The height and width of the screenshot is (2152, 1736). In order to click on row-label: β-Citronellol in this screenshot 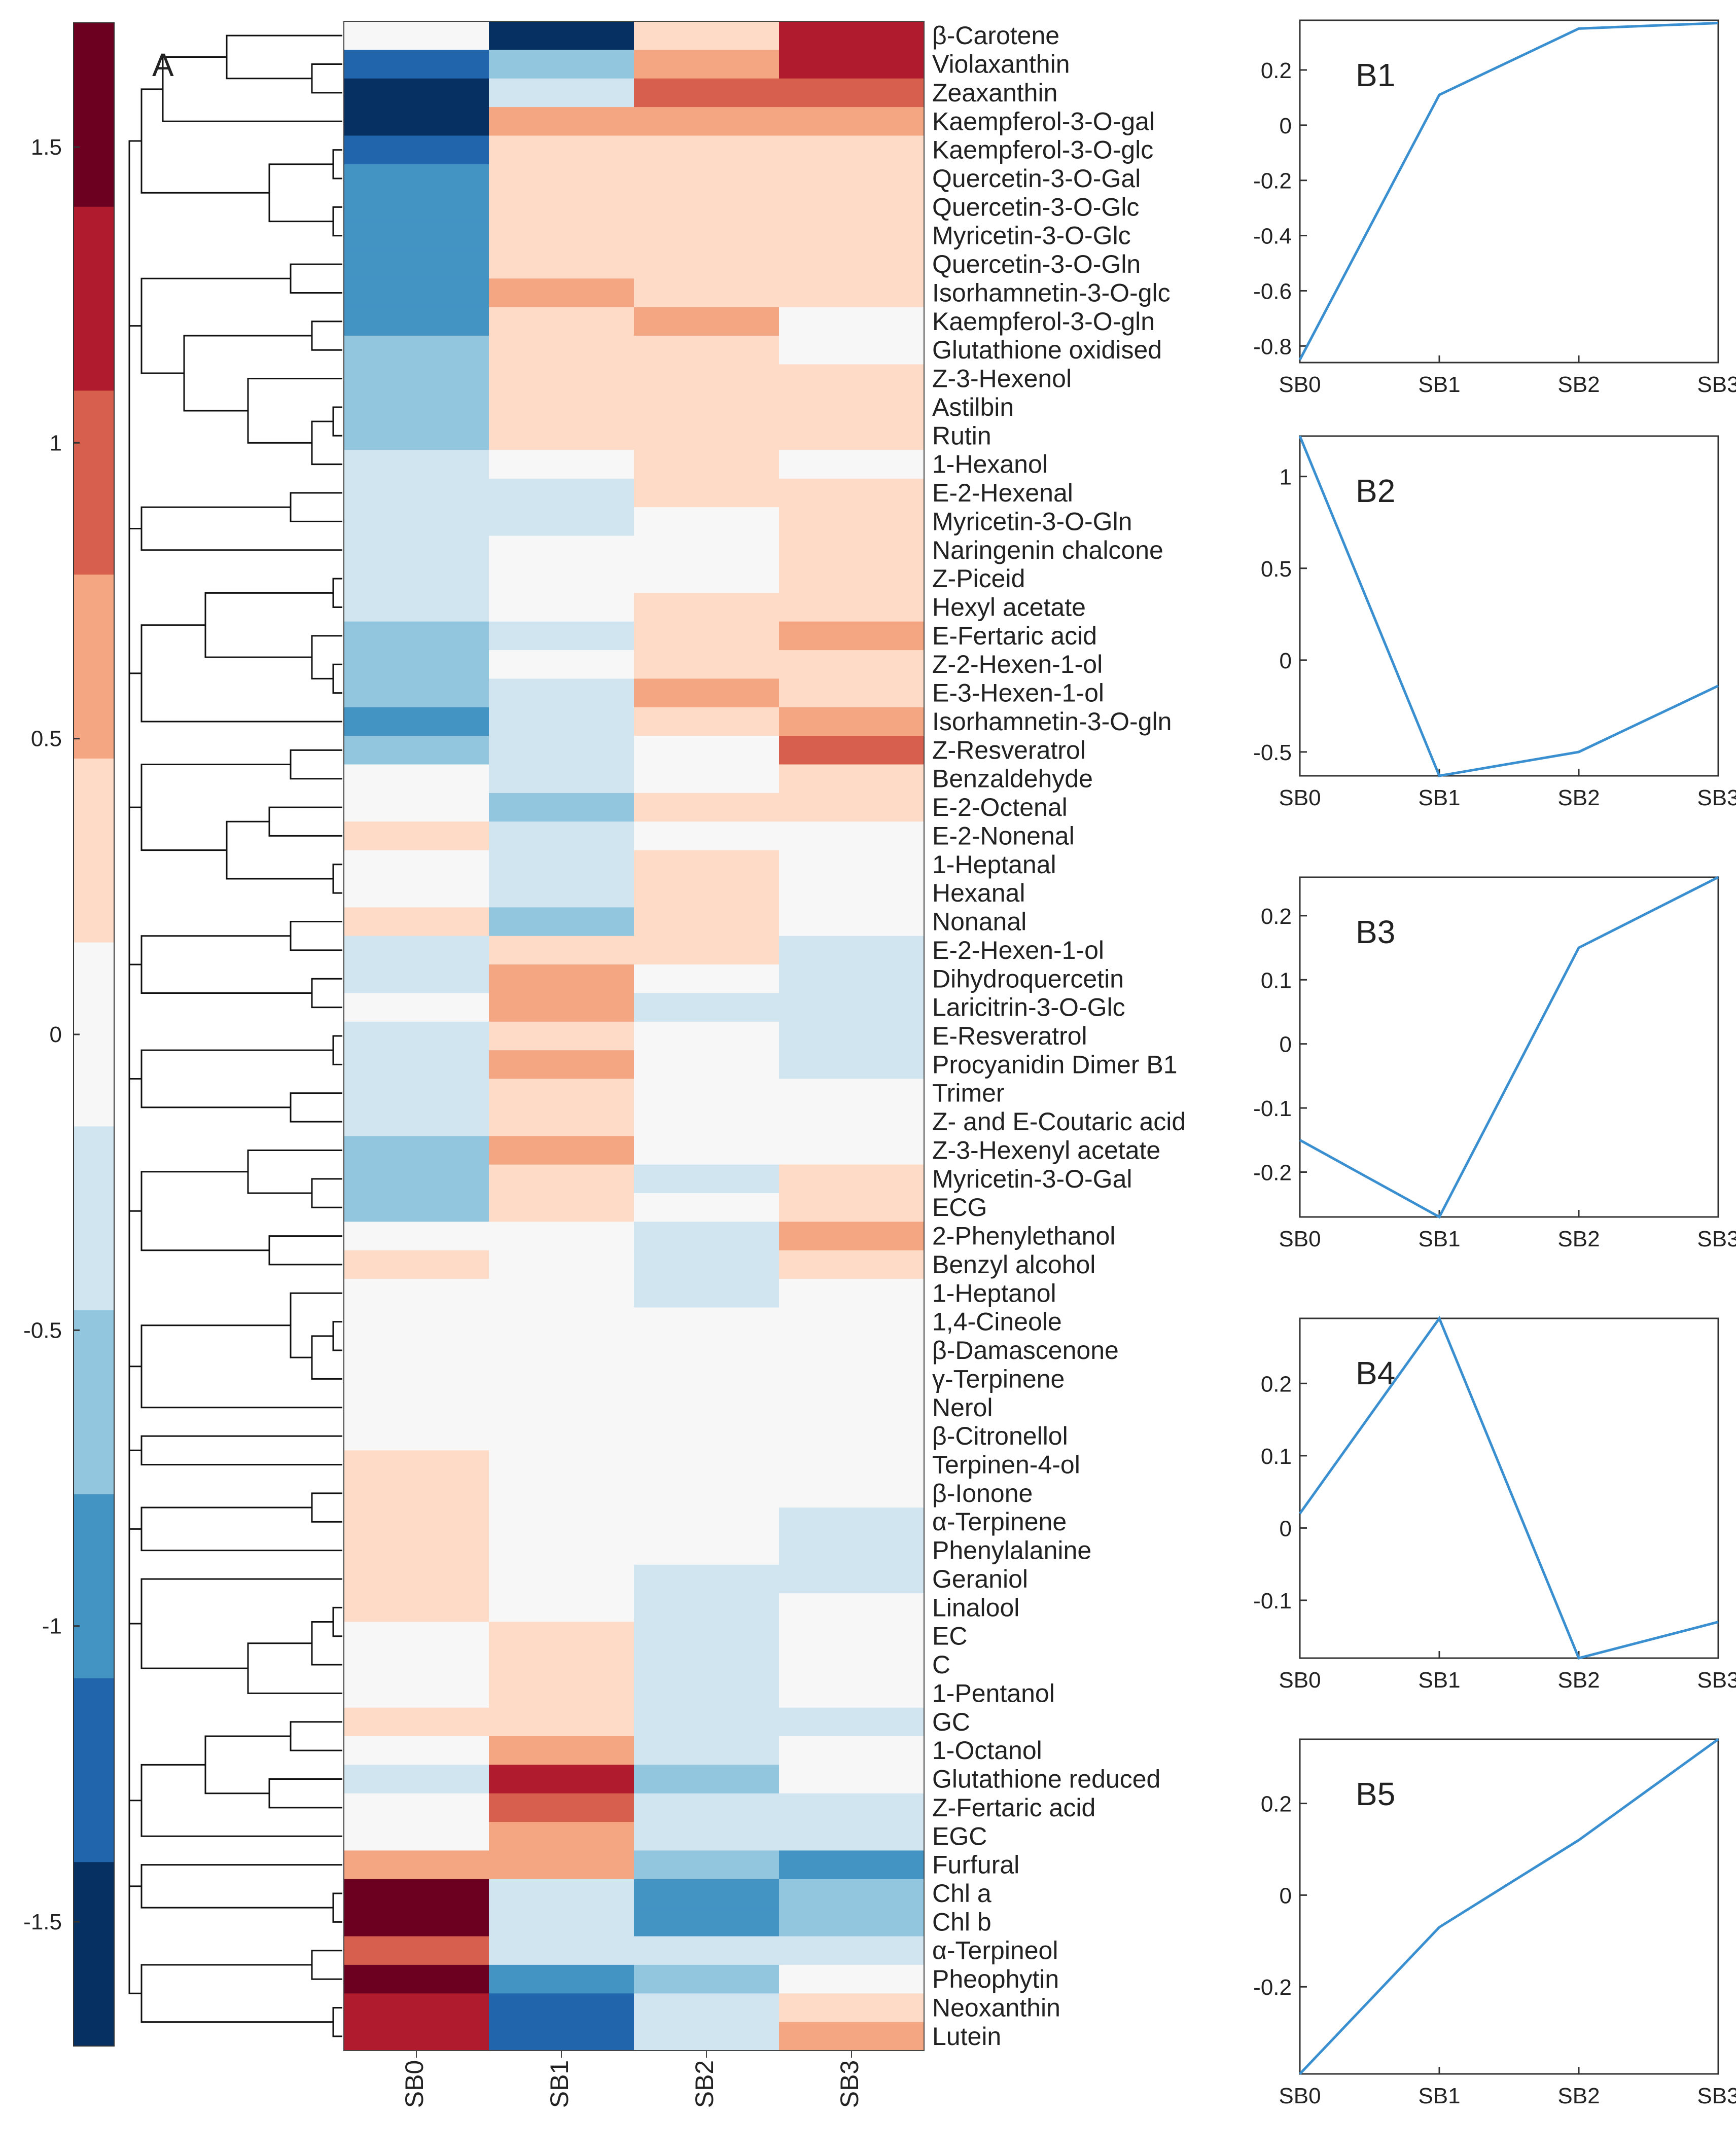, I will do `click(1000, 1436)`.